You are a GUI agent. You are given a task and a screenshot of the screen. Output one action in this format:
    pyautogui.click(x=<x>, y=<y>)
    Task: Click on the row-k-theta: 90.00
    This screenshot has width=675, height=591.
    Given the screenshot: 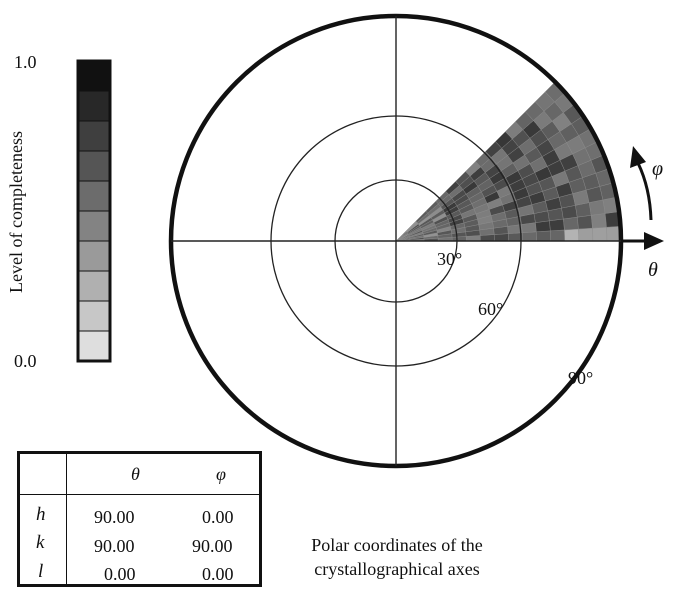 What is the action you would take?
    pyautogui.click(x=114, y=546)
    